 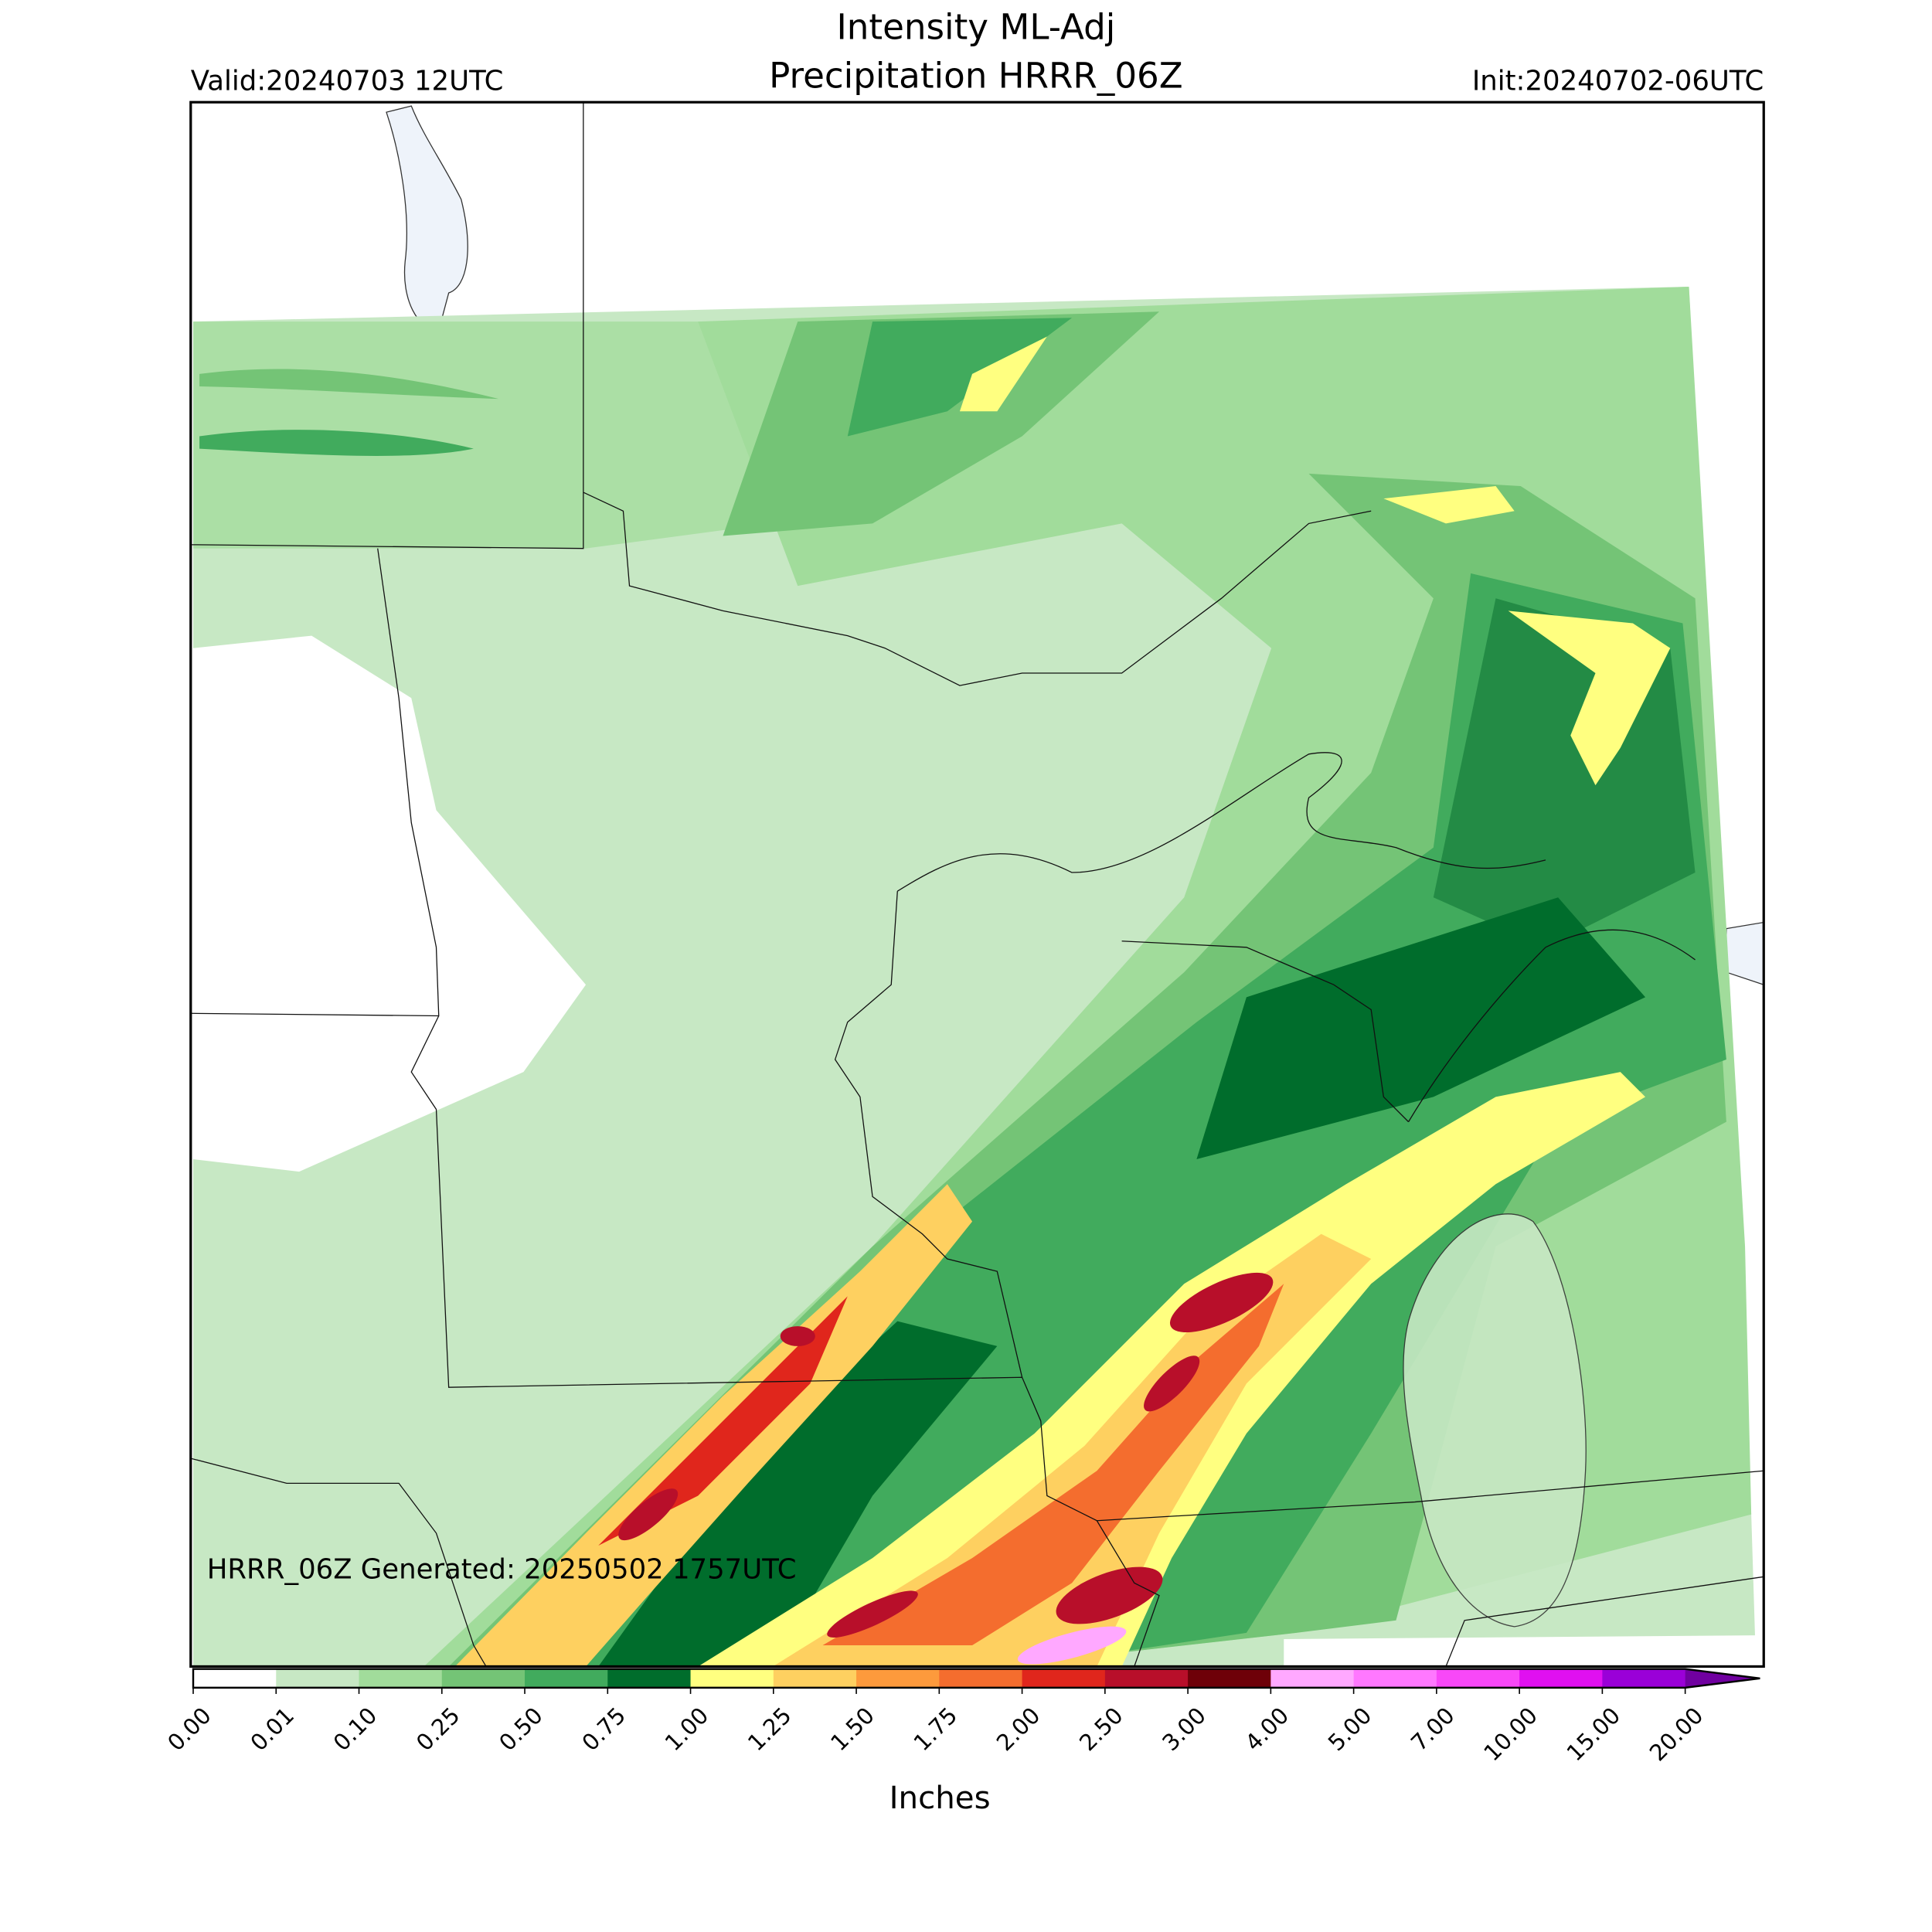 What do you see at coordinates (1350, 1729) in the screenshot?
I see `colorbar-tick-label: 5.00` at bounding box center [1350, 1729].